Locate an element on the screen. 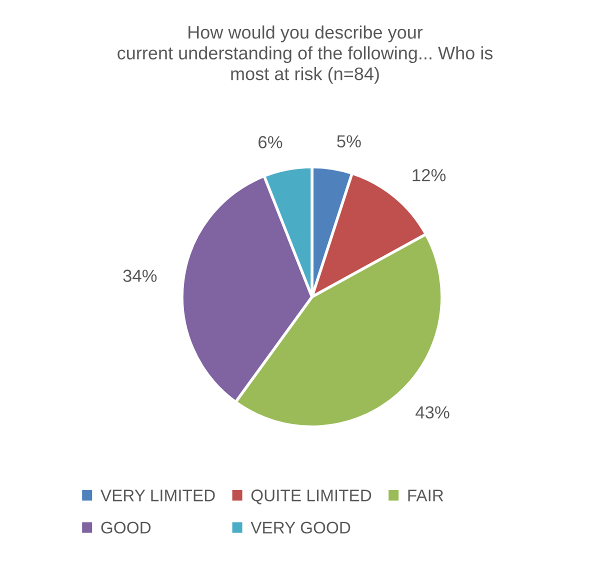 This screenshot has width=610, height=566. data-label: 12% is located at coordinates (429, 175).